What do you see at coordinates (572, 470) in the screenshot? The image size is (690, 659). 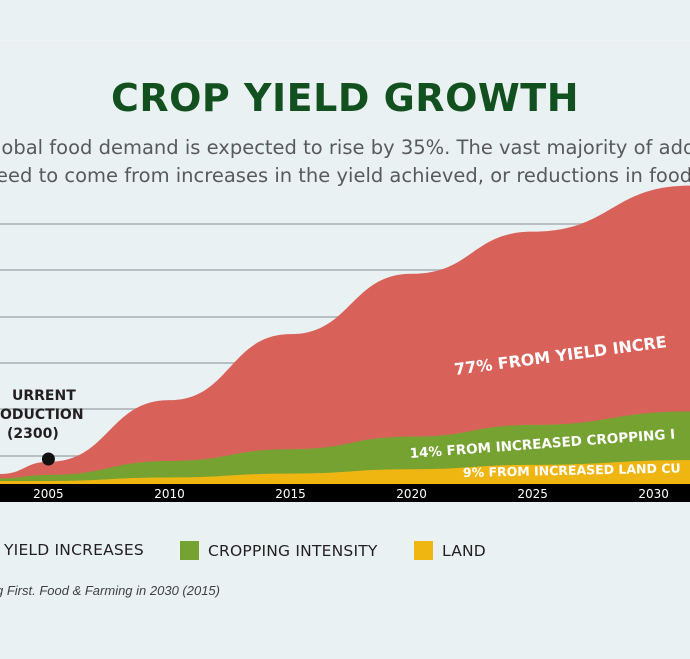 I see `area-label-land: 9% FROM INCREASED LAND CU` at bounding box center [572, 470].